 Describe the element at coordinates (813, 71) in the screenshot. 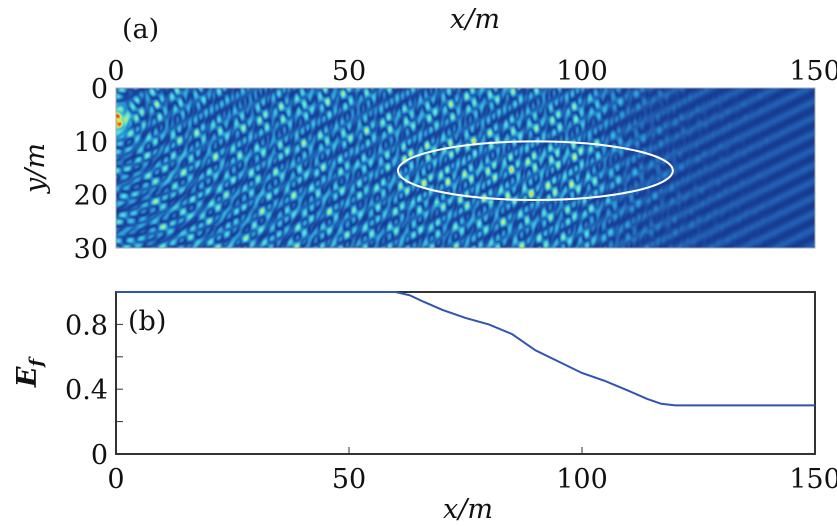

I see `panel-a-xtick-label: 150` at that location.